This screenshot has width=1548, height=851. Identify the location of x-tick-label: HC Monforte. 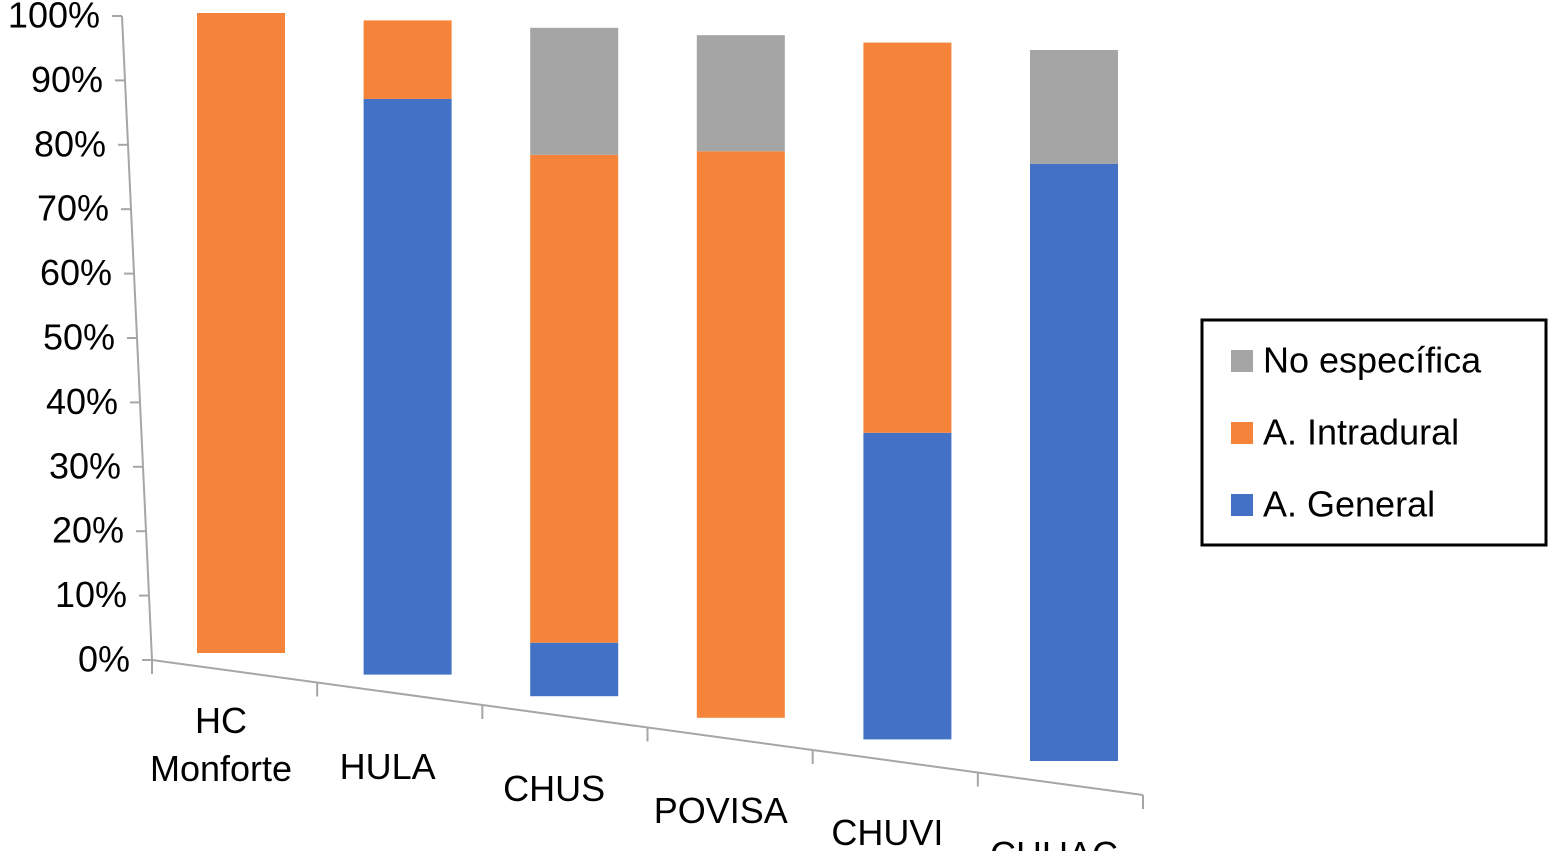
(221, 744).